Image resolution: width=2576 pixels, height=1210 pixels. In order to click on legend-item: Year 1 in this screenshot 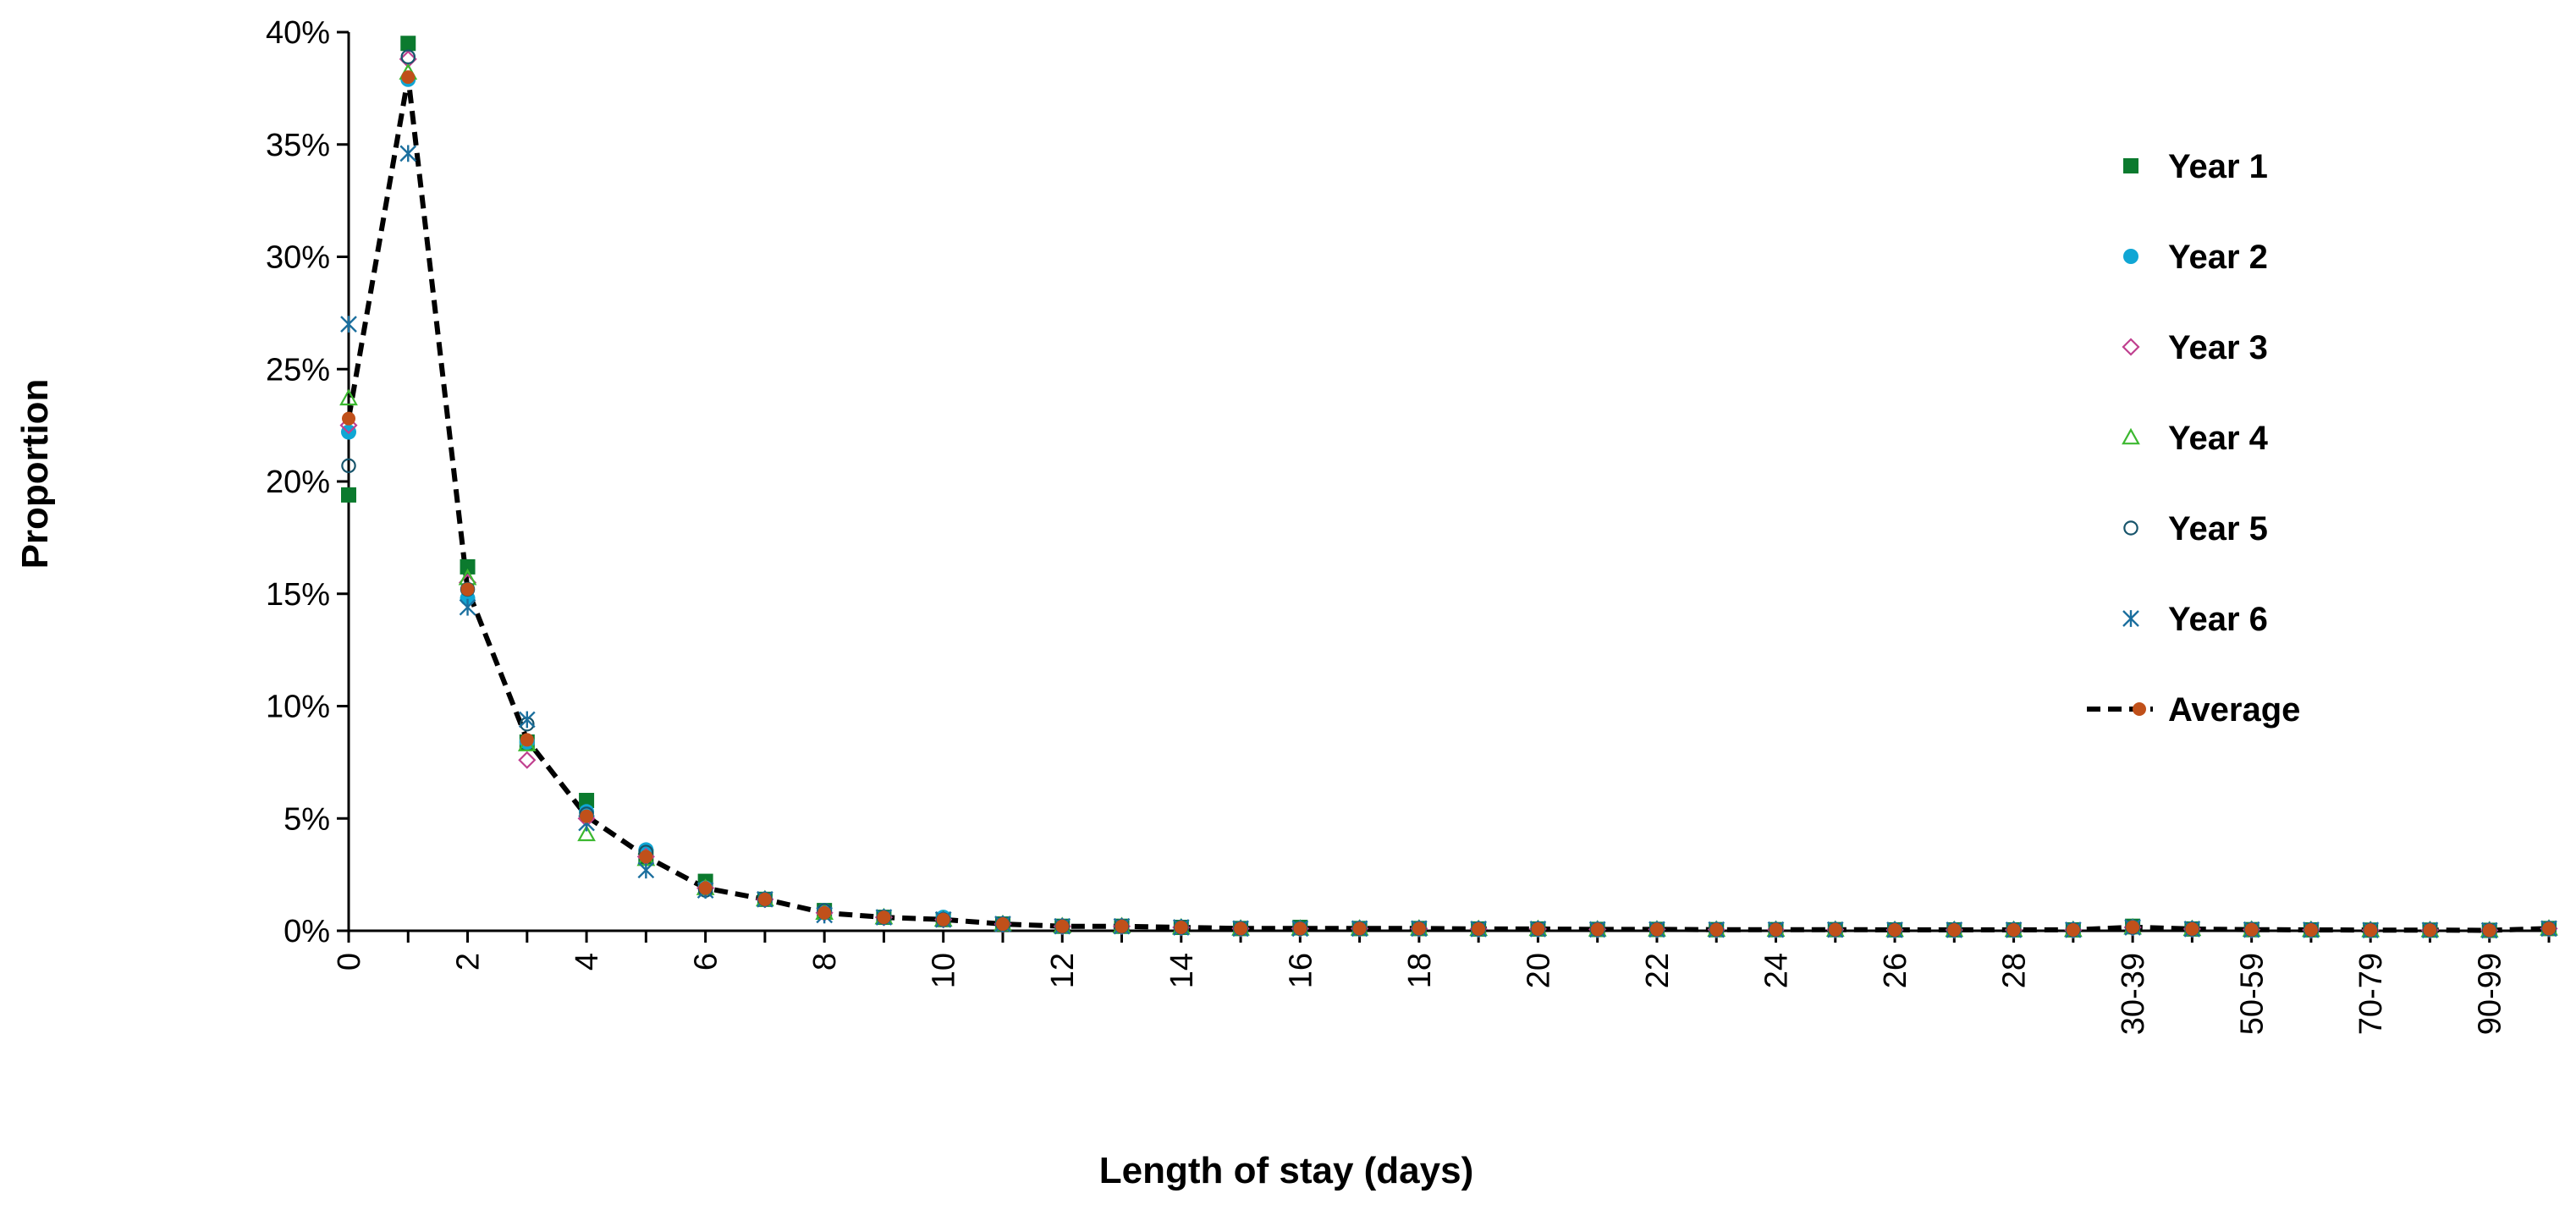, I will do `click(2195, 166)`.